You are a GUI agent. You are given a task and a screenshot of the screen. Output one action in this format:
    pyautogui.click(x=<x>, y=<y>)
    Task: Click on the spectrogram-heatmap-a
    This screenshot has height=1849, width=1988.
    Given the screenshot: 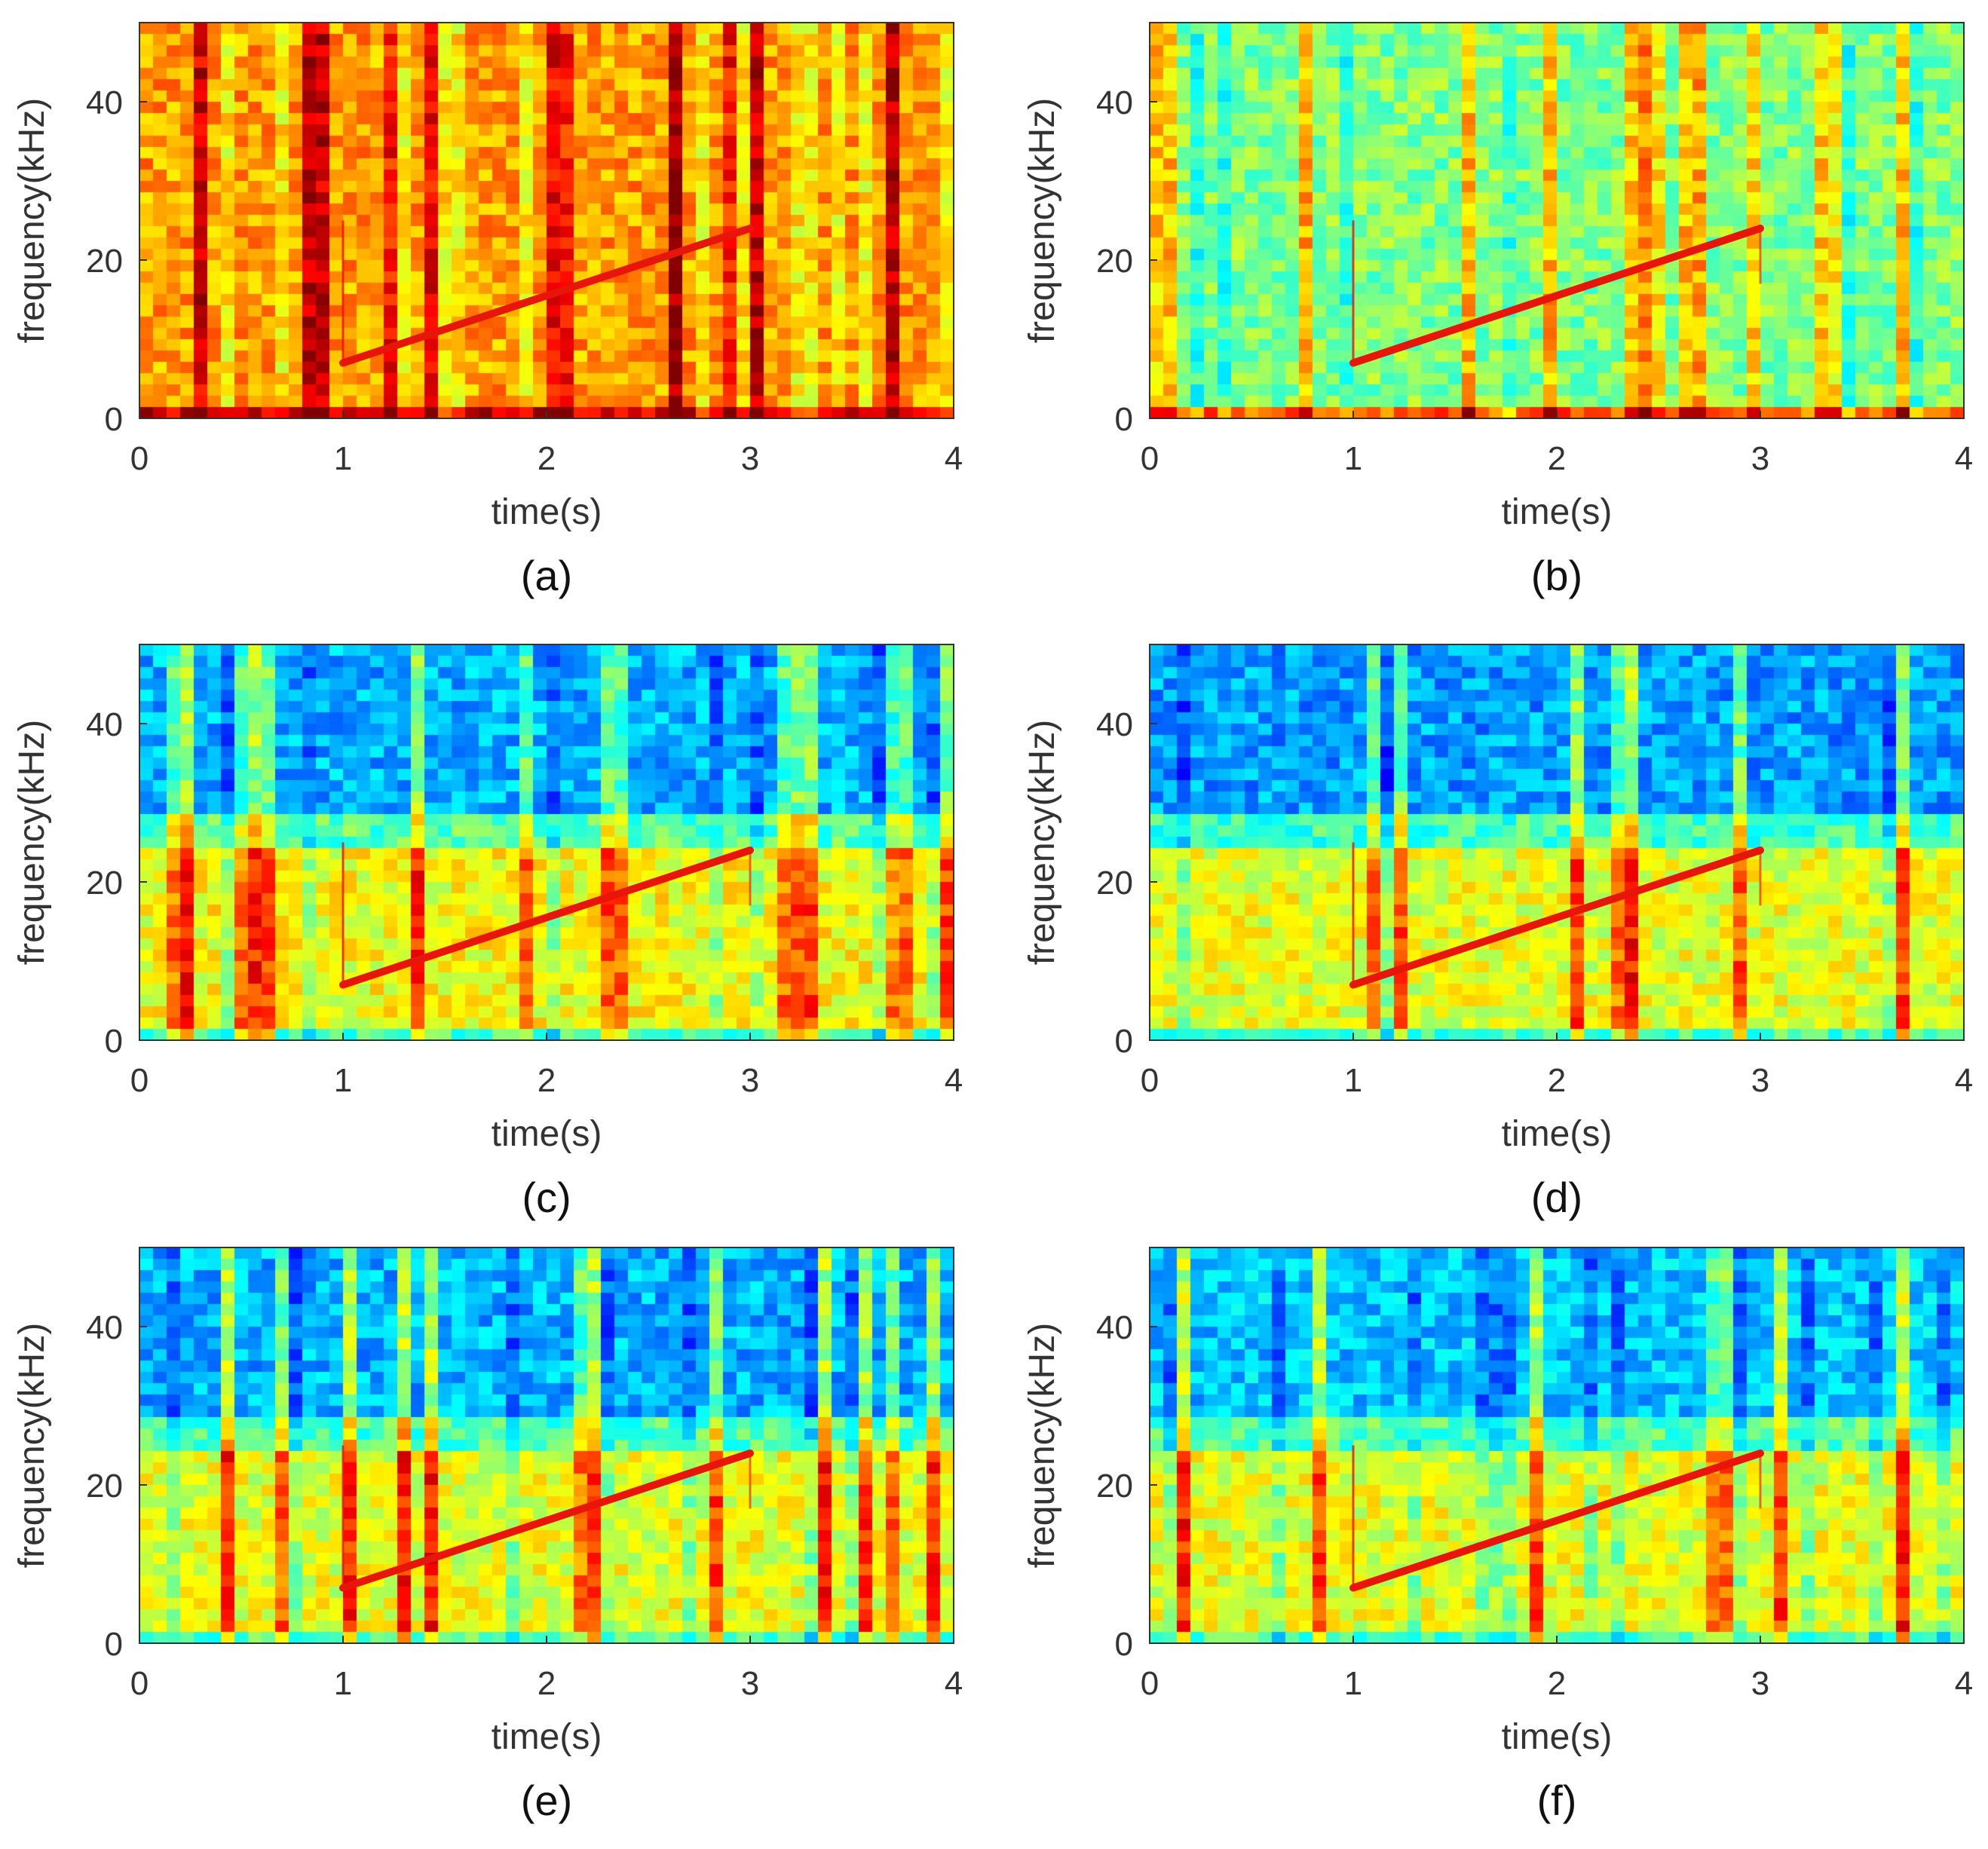 What is the action you would take?
    pyautogui.click(x=546, y=221)
    